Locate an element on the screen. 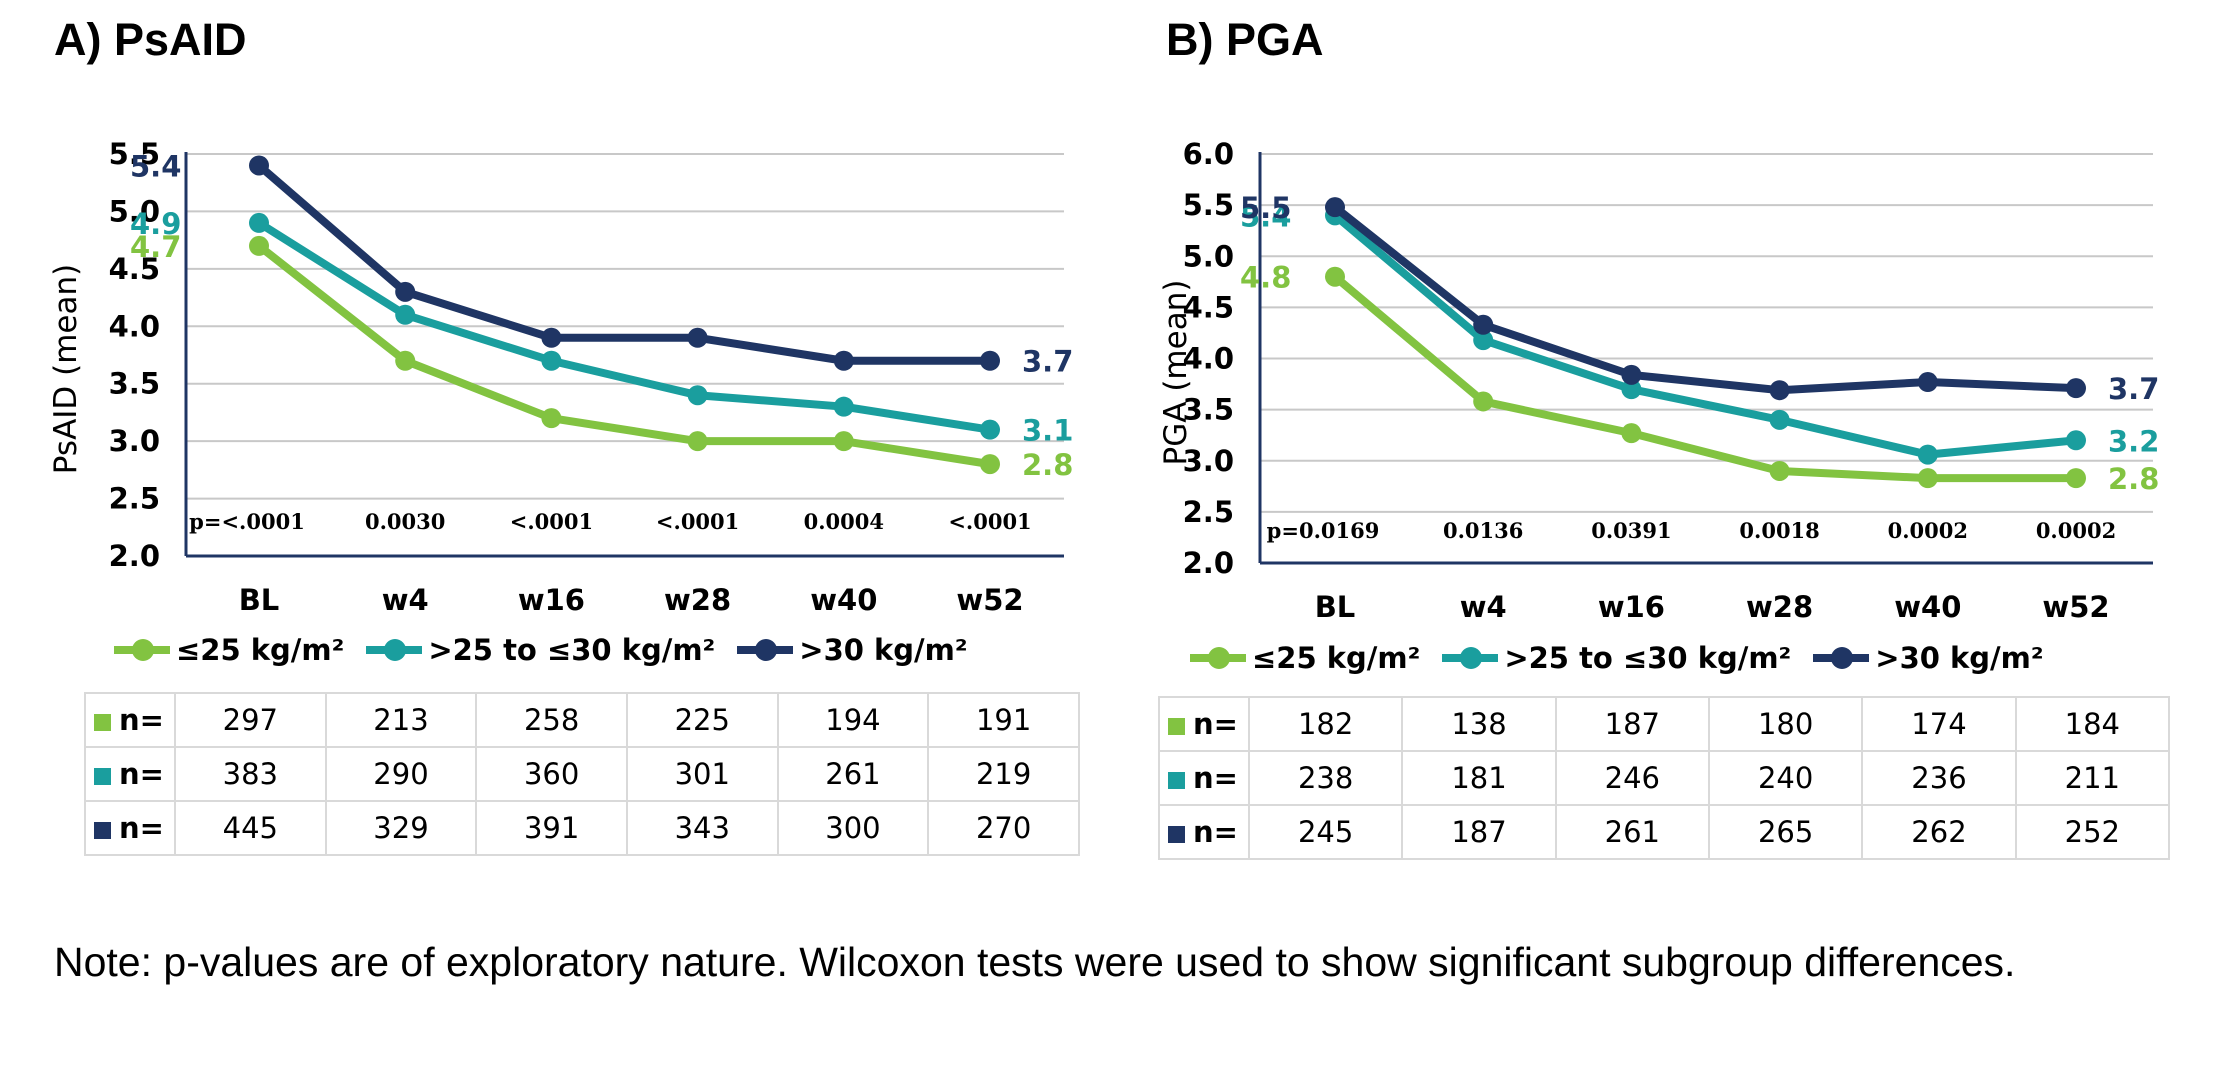 This screenshot has height=1076, width=2225. table-cell: 301 is located at coordinates (702, 774).